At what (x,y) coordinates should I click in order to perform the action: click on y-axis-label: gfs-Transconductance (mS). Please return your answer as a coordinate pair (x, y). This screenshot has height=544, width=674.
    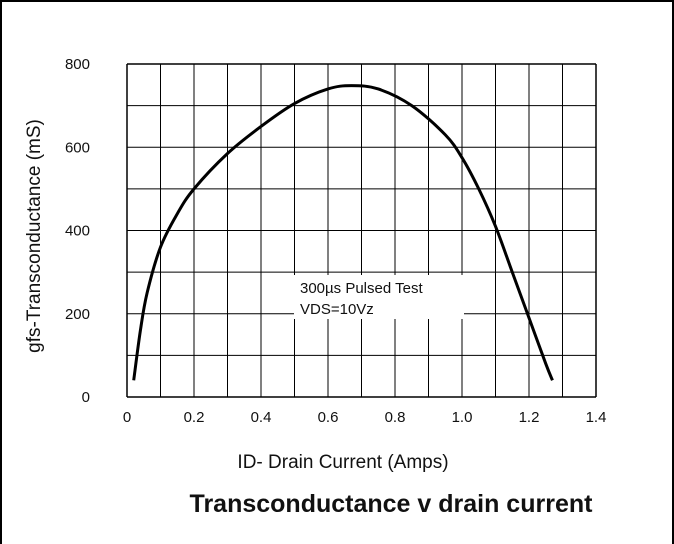
    Looking at the image, I should click on (34, 236).